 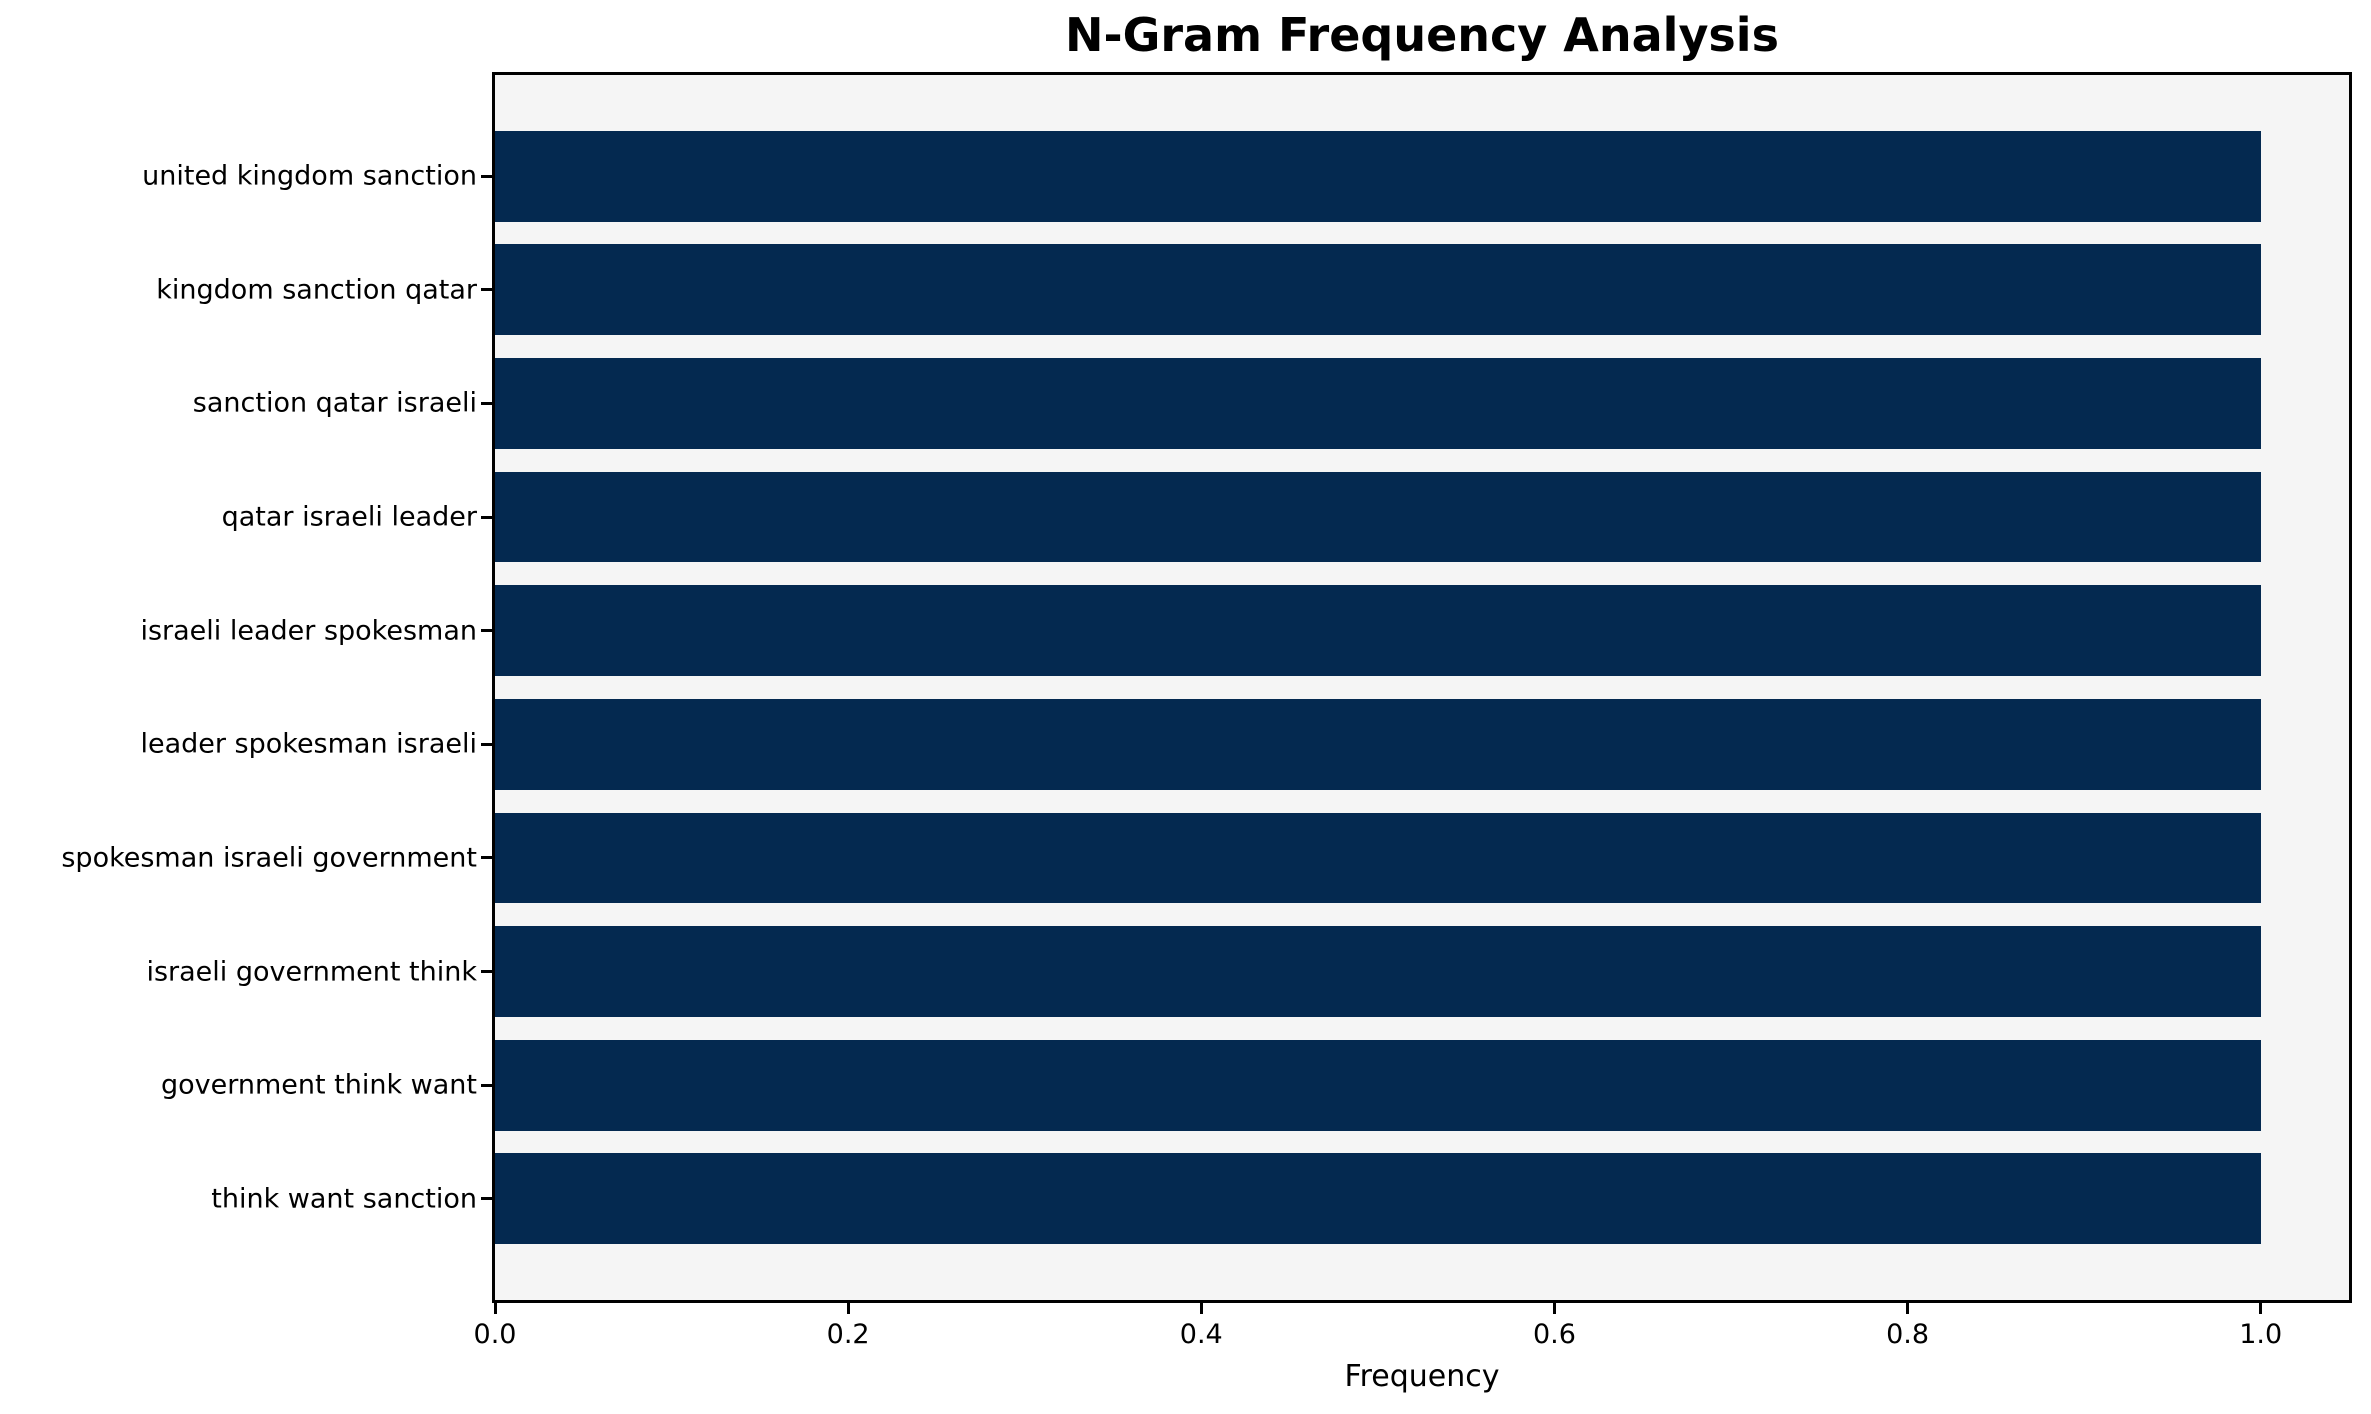 What do you see at coordinates (344, 1199) in the screenshot?
I see `y-tick-label: think want sanction` at bounding box center [344, 1199].